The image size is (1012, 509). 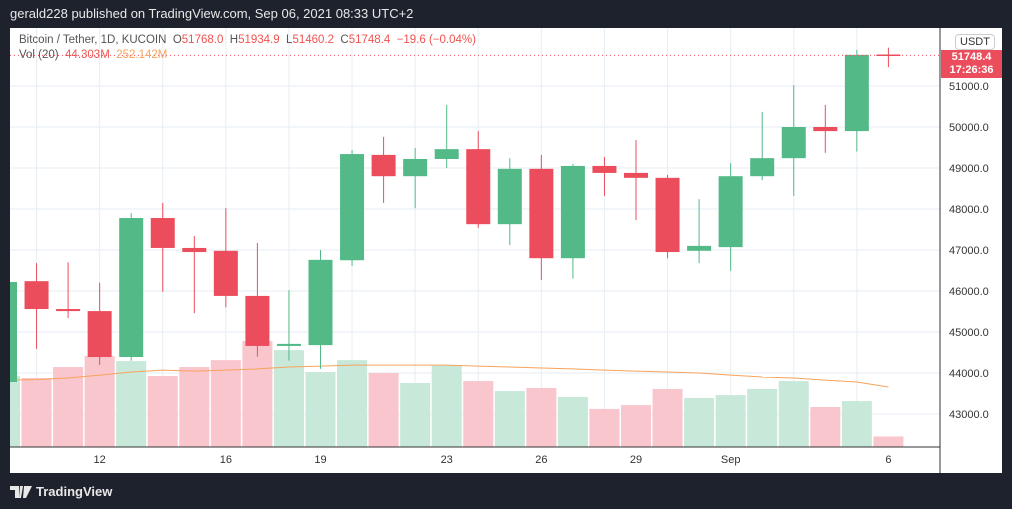 I want to click on volume-ma-value: 252.142M, so click(x=142, y=55).